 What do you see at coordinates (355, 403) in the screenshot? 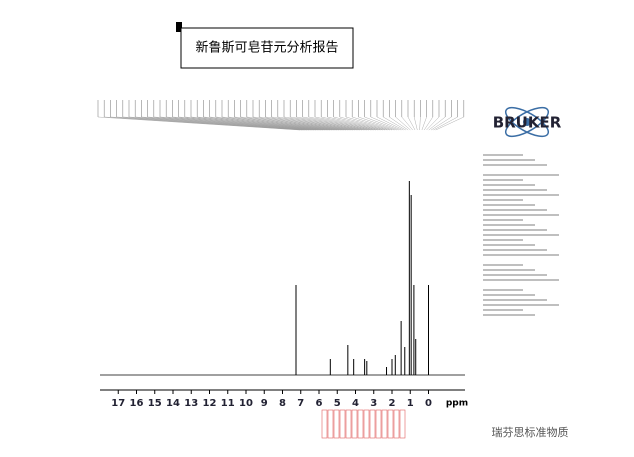
I see `x-tick-label: 4` at bounding box center [355, 403].